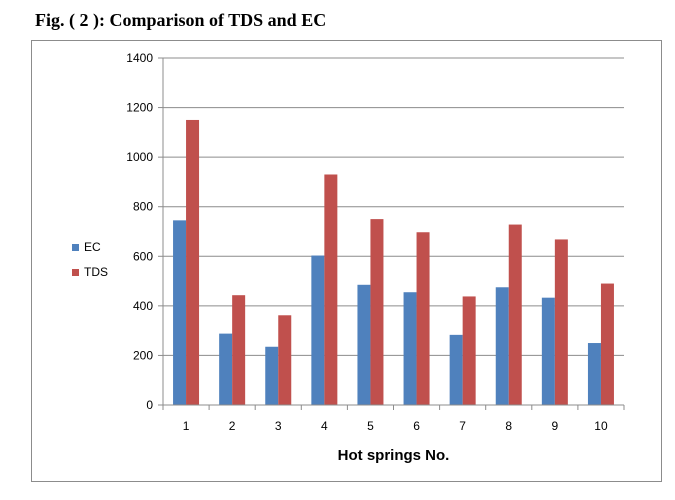 The image size is (675, 500). What do you see at coordinates (143, 256) in the screenshot?
I see `y-tick-label: 600` at bounding box center [143, 256].